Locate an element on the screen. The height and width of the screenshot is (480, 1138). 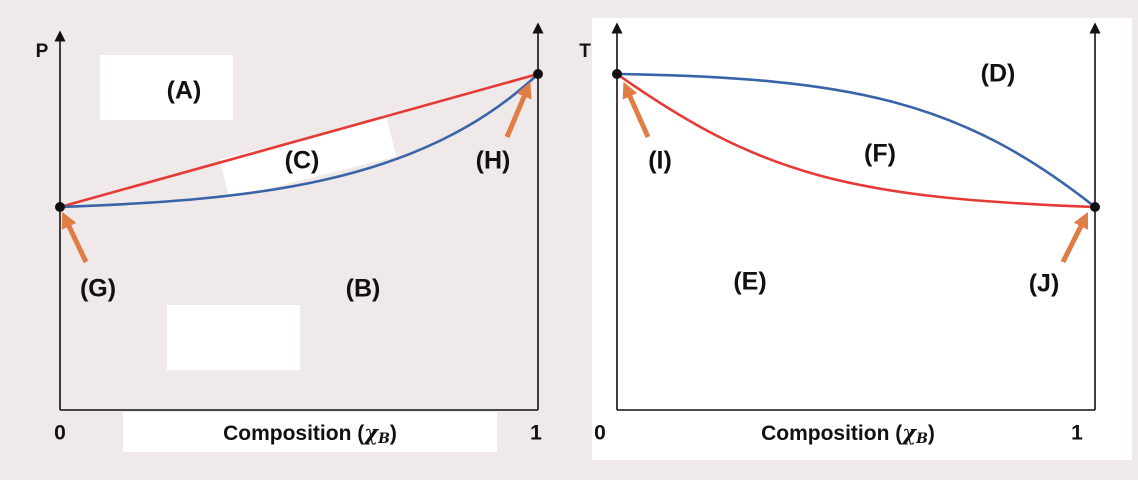
region-label: (C) is located at coordinates (302, 161).